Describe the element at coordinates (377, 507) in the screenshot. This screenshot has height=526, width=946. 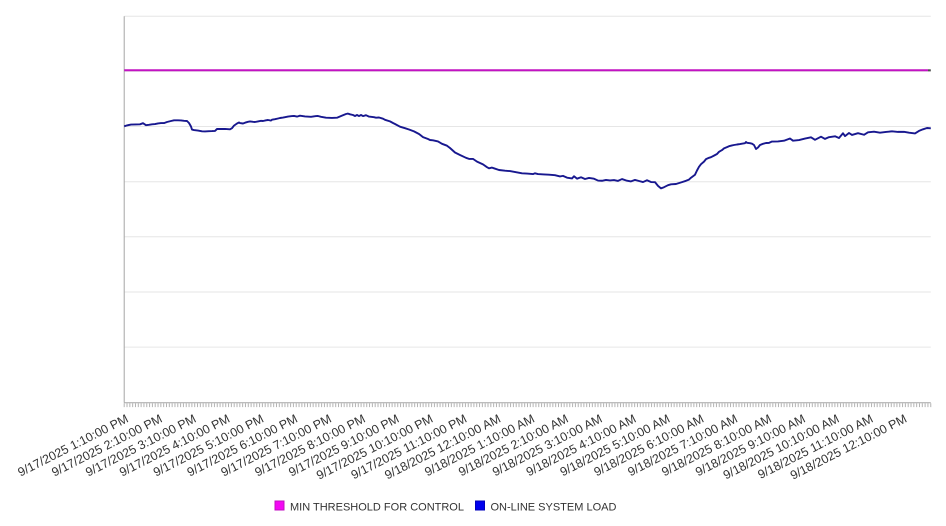
I see `svg-text: MIN THRESHOLD FOR CONTROL` at that location.